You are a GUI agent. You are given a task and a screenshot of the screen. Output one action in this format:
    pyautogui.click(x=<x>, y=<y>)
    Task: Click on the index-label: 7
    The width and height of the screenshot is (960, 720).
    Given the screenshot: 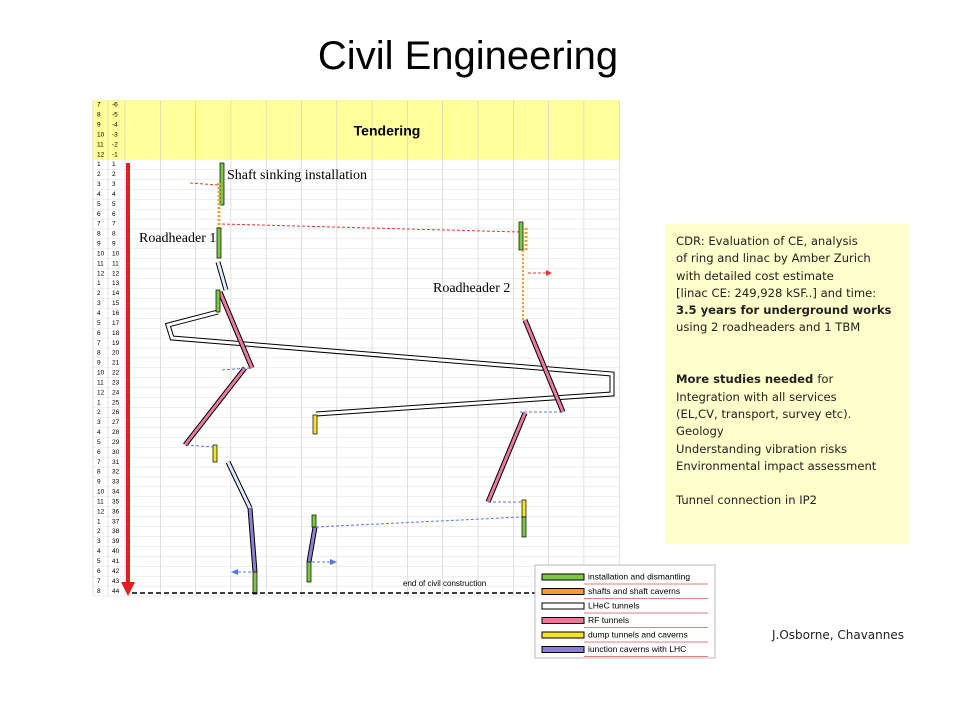 What is the action you would take?
    pyautogui.click(x=114, y=224)
    